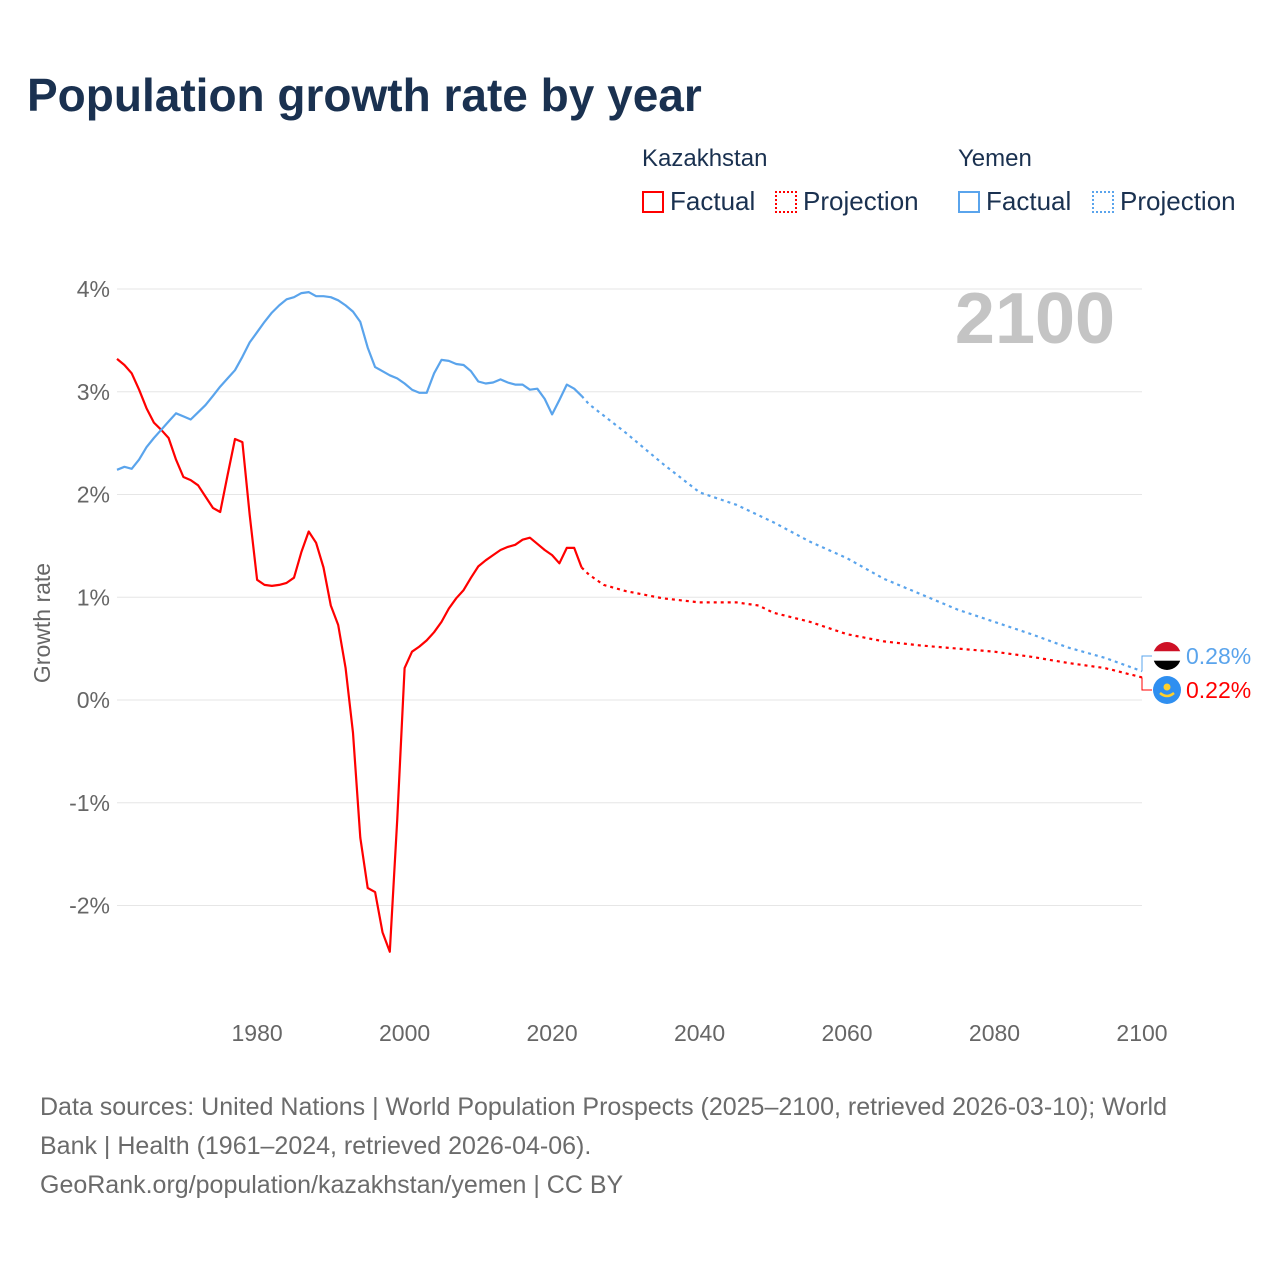  I want to click on flag-eagle, so click(1167, 695).